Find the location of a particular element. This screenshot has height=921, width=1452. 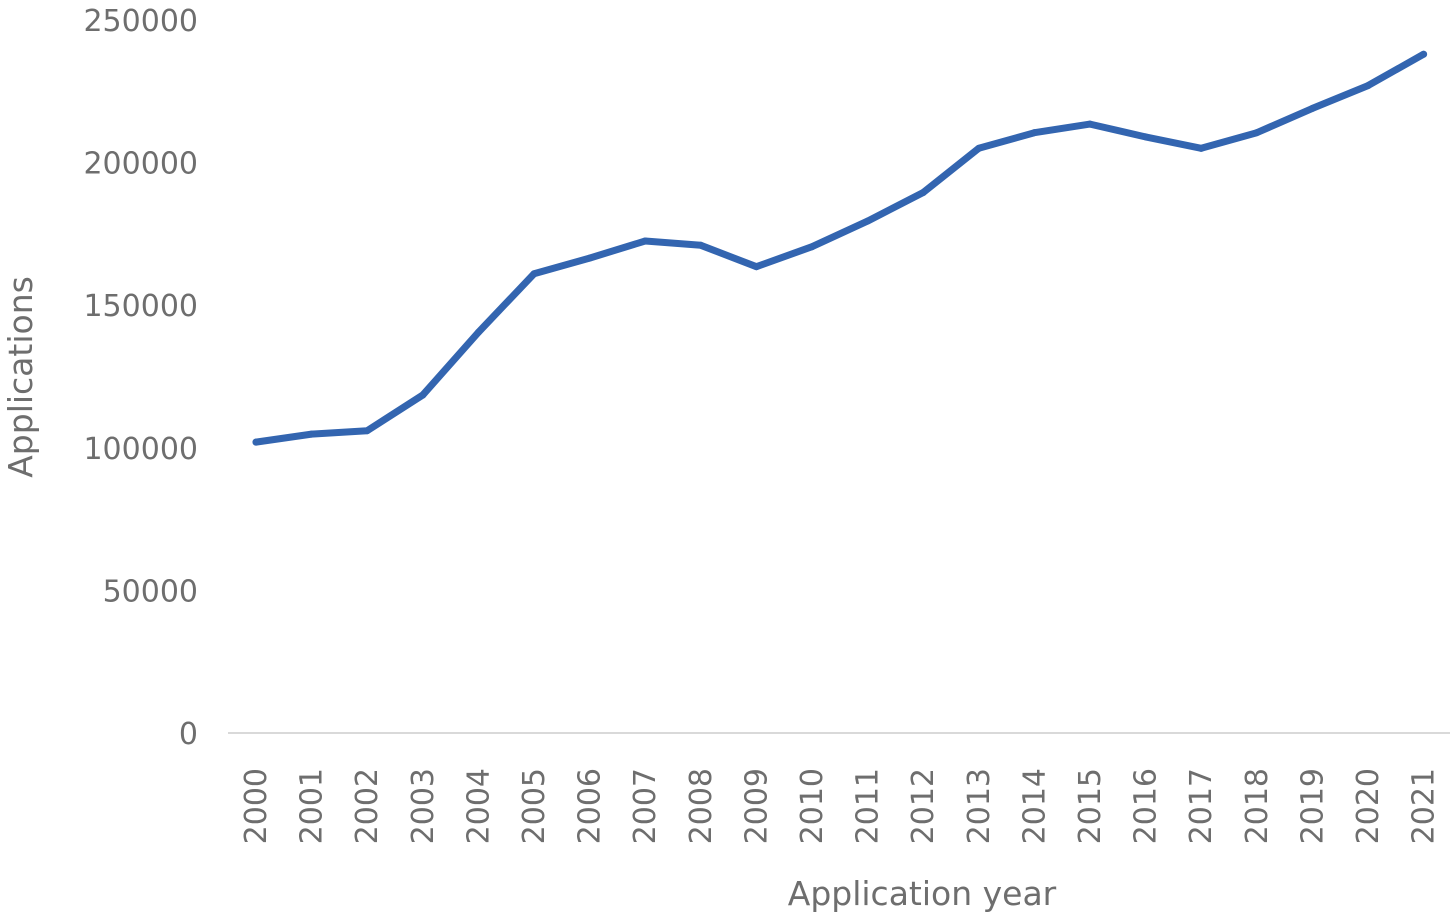

y-axis-tick-labels: 0 50000 100000 150000 200000 250000 is located at coordinates (140, 378).